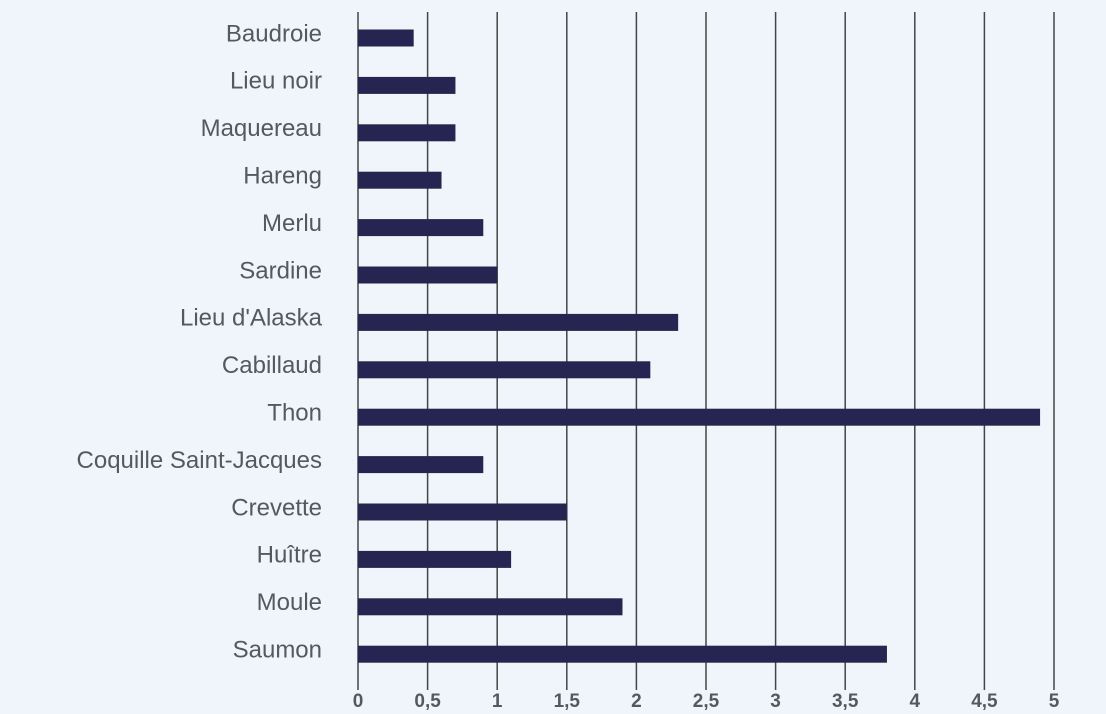 The image size is (1106, 714). I want to click on y-tick-label: Hareng, so click(282, 176).